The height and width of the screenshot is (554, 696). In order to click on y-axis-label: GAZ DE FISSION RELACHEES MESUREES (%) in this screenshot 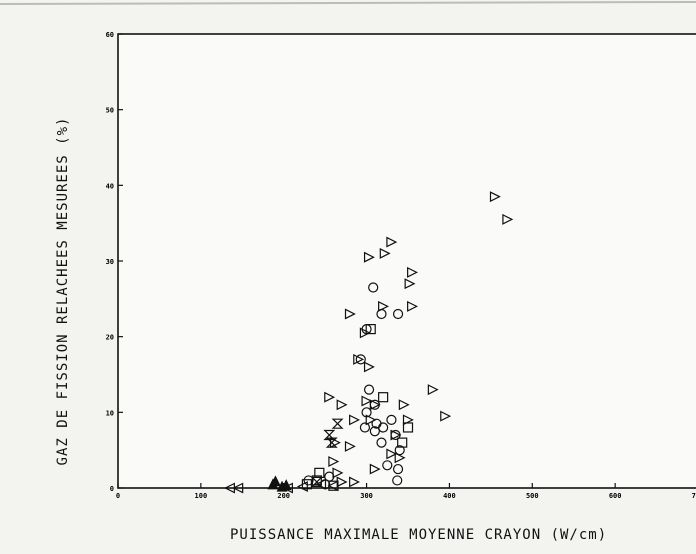, I will do `click(63, 291)`.